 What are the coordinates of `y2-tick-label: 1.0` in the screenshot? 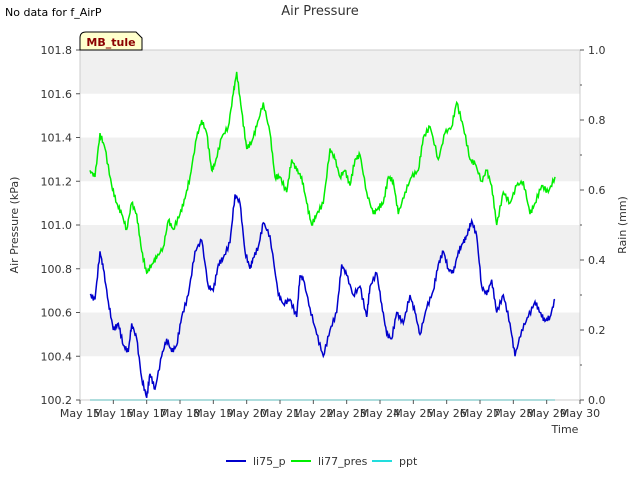 It's located at (597, 50).